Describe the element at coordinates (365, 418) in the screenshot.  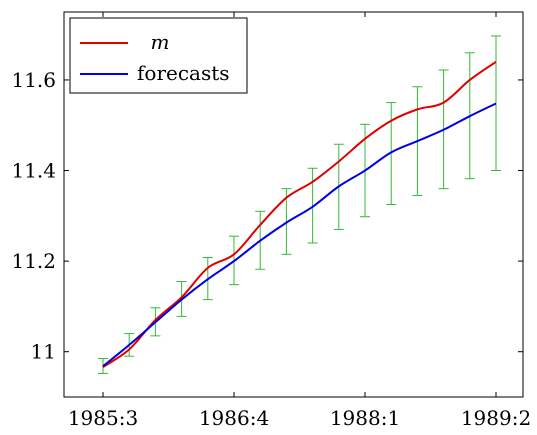
I see `x-tick-label: 1988:1` at that location.